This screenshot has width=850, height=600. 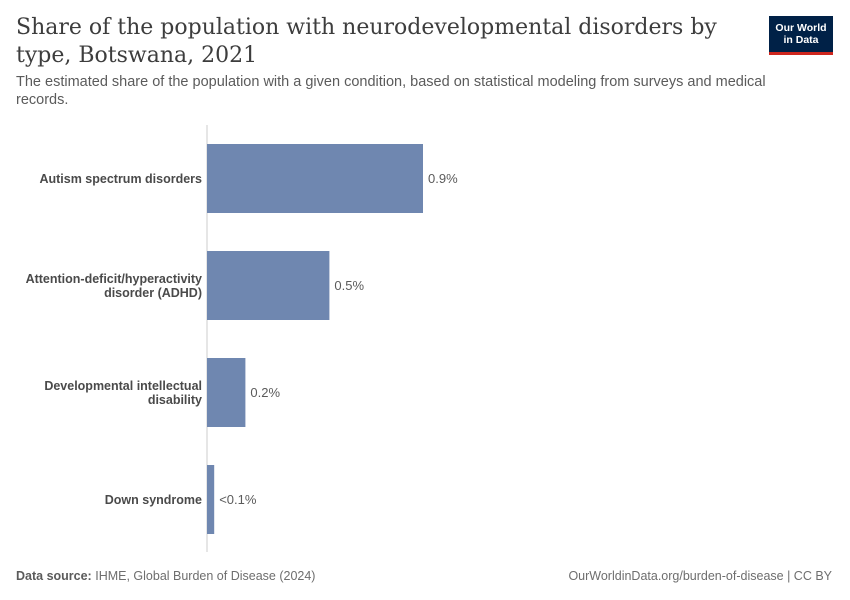 I want to click on logo-line-2: in Data, so click(x=801, y=40).